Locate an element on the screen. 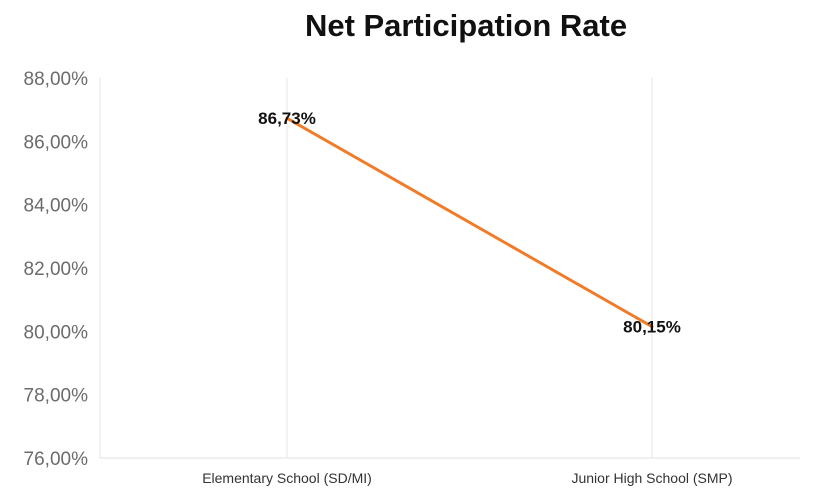  y-tick-label: 76,00% is located at coordinates (56, 459).